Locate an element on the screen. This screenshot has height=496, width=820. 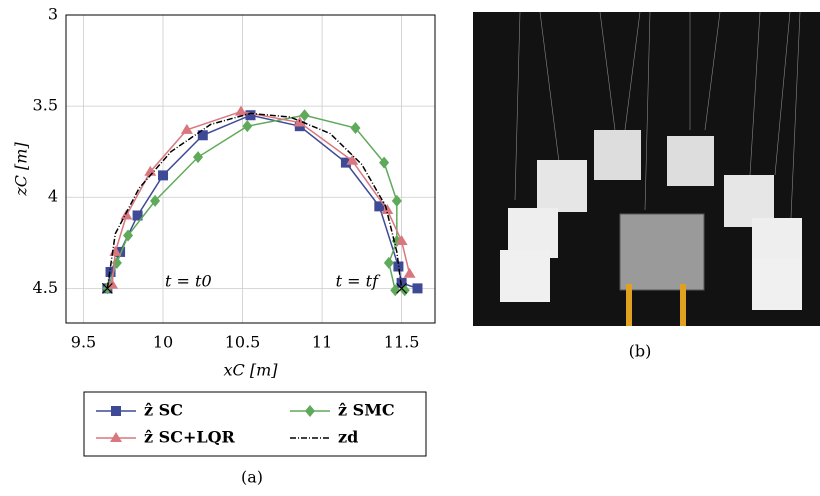
caption: (b) is located at coordinates (640, 351).